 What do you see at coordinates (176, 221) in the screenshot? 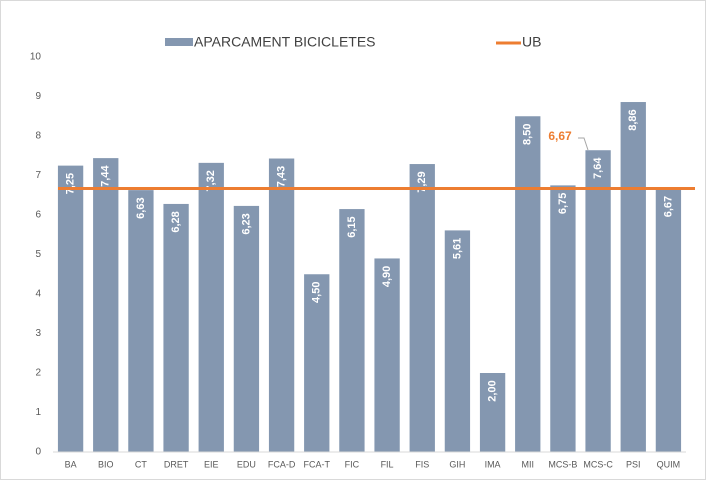
I see `data-label: 6,28` at bounding box center [176, 221].